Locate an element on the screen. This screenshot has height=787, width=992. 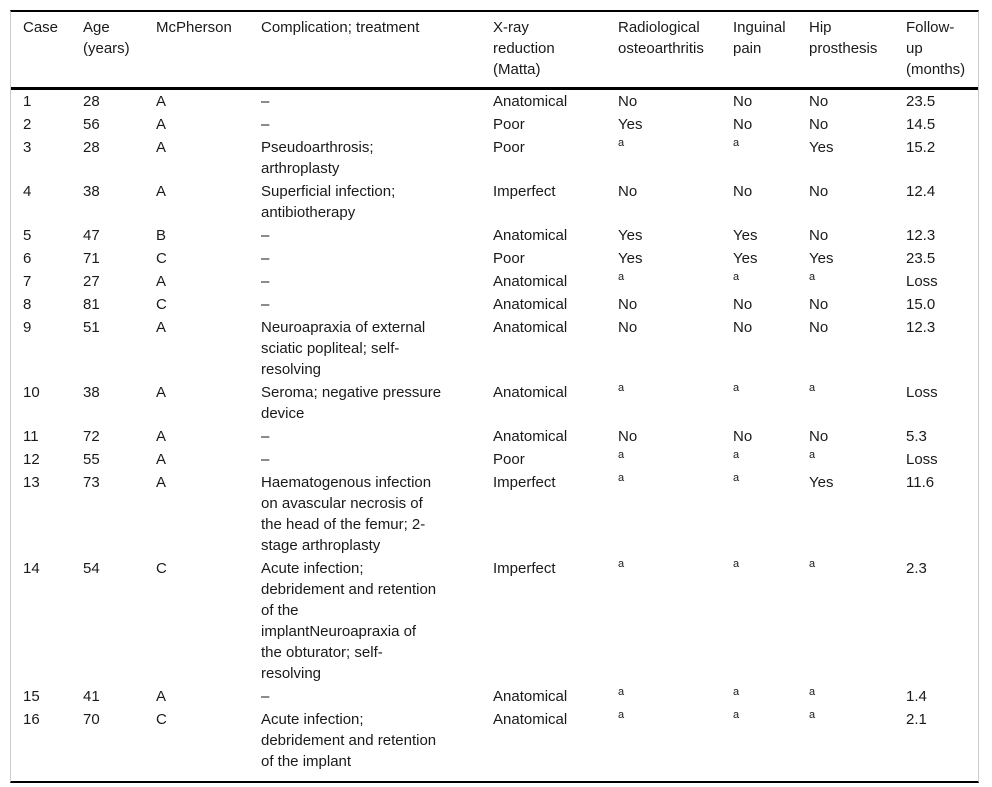
cell-case: 8 is located at coordinates (27, 304).